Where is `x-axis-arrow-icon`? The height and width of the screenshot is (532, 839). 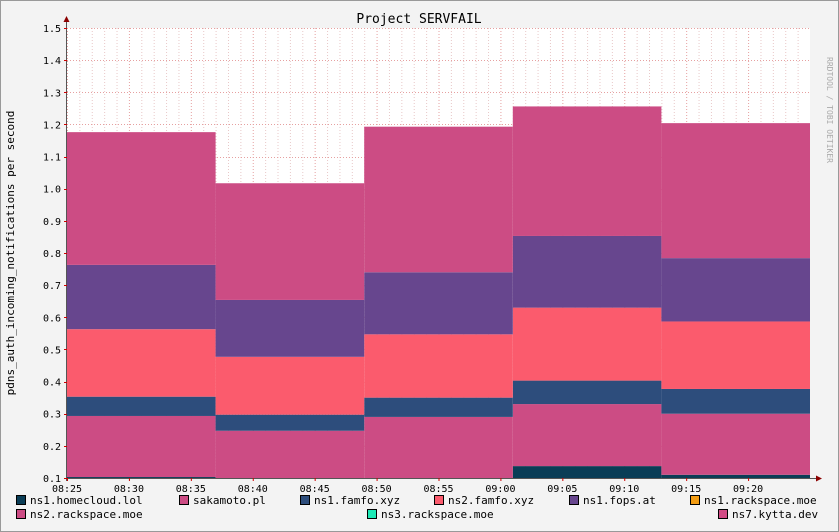
x-axis-arrow-icon is located at coordinates (819, 478).